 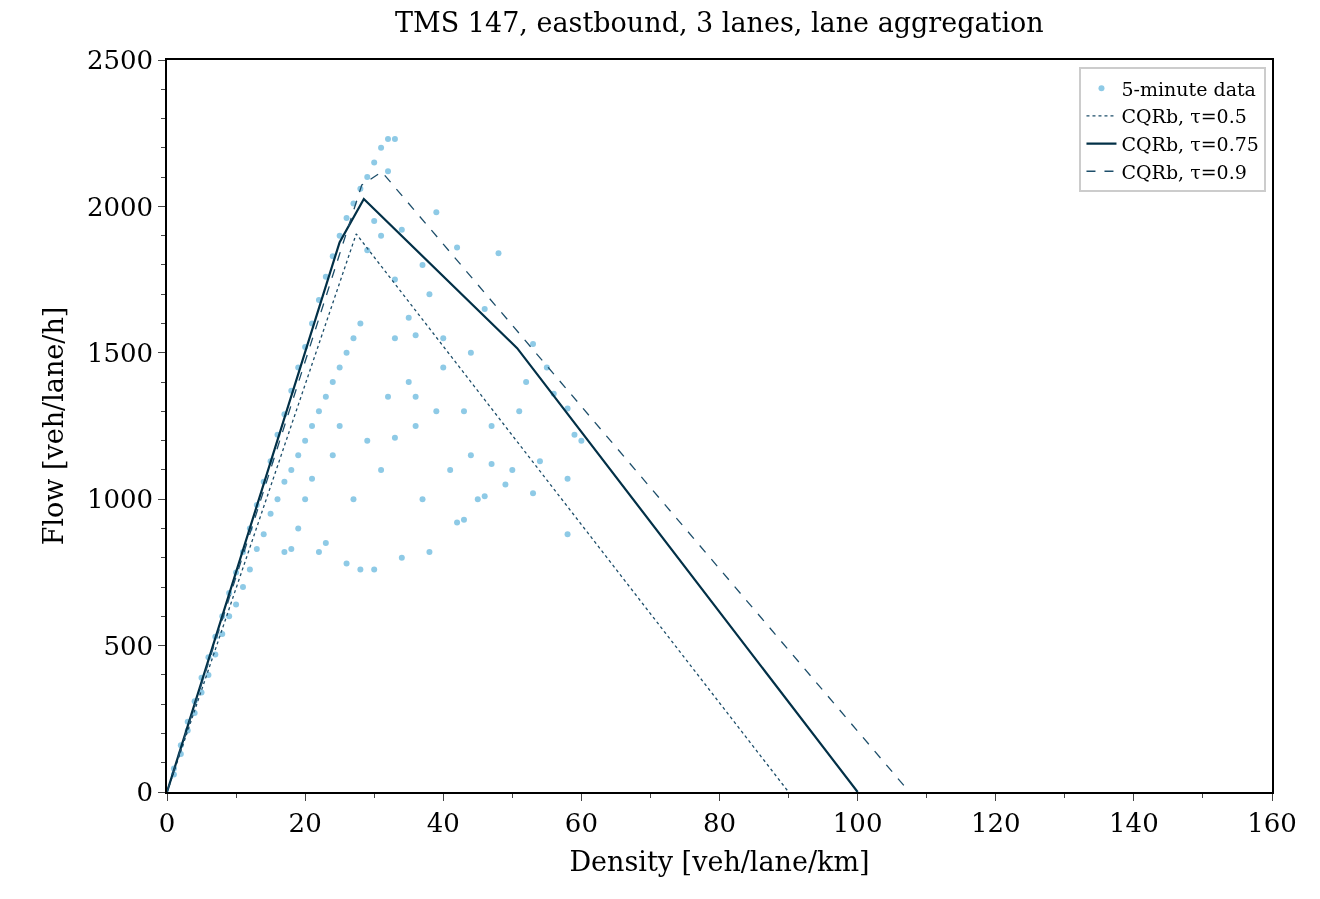 I want to click on y-tick-label: 2000, so click(x=120, y=206).